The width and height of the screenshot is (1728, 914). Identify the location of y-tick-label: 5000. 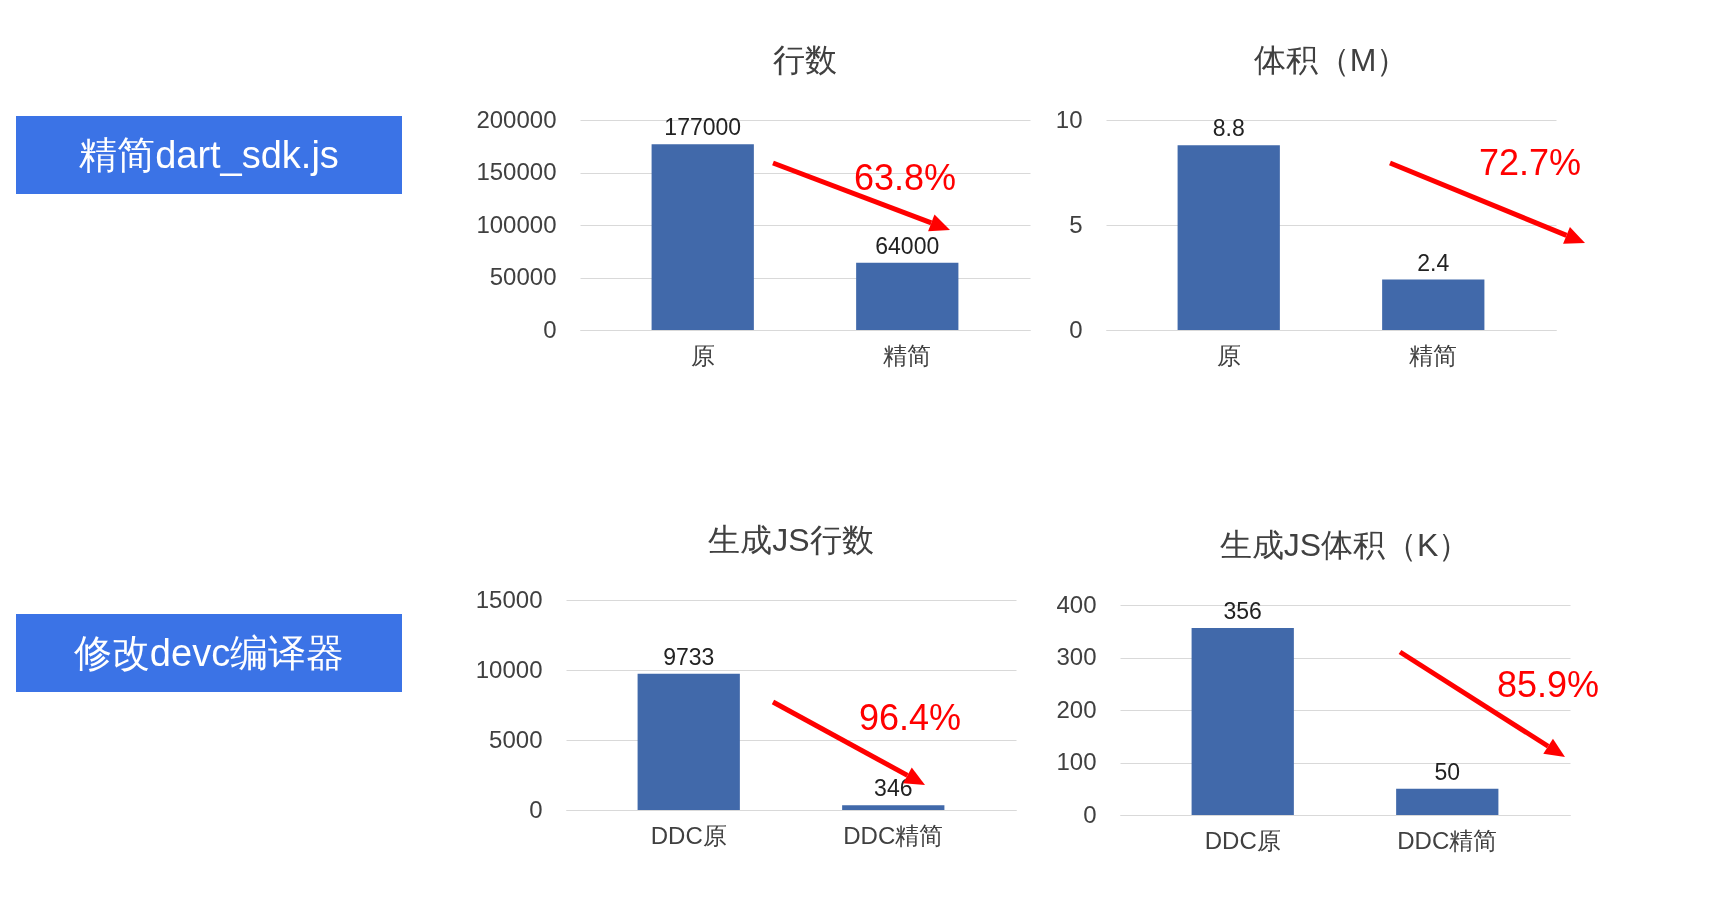
(516, 739).